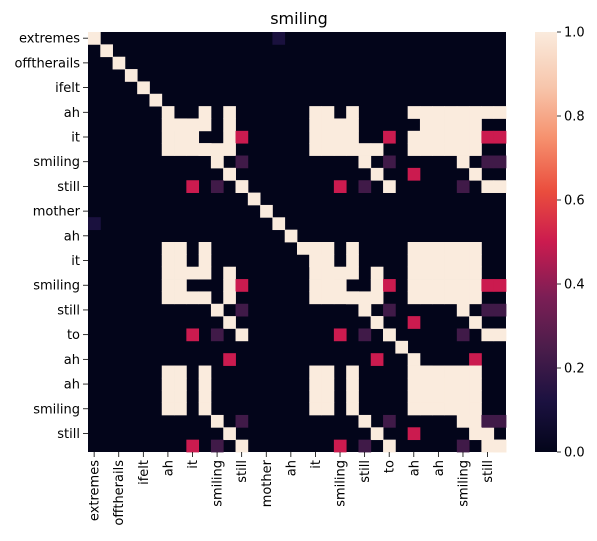 This screenshot has width=597, height=541. Describe the element at coordinates (218, 483) in the screenshot. I see `x-tick-label: smiling` at that location.